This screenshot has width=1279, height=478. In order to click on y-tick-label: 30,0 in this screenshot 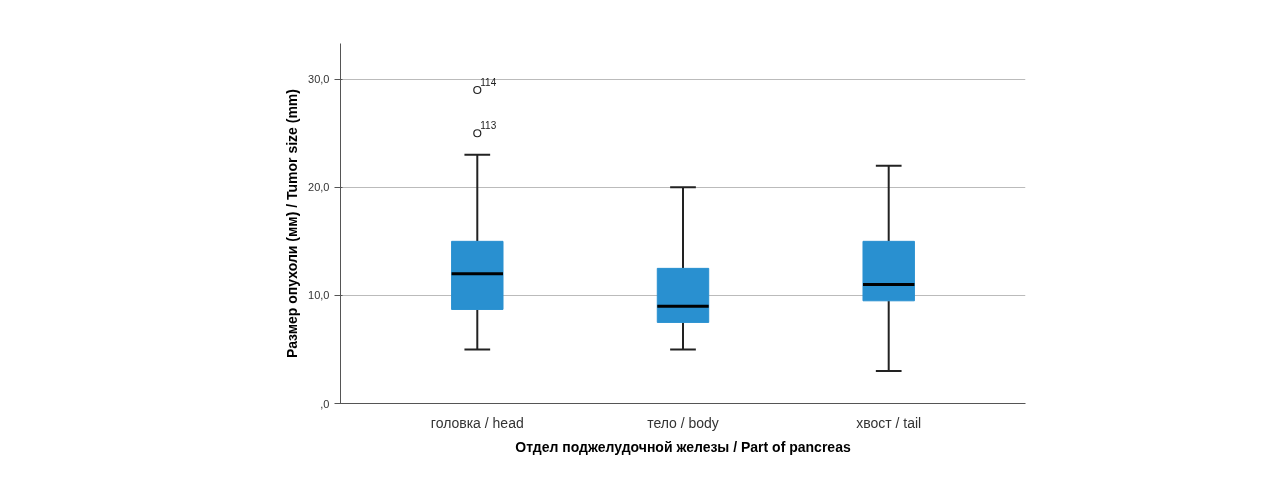, I will do `click(319, 79)`.